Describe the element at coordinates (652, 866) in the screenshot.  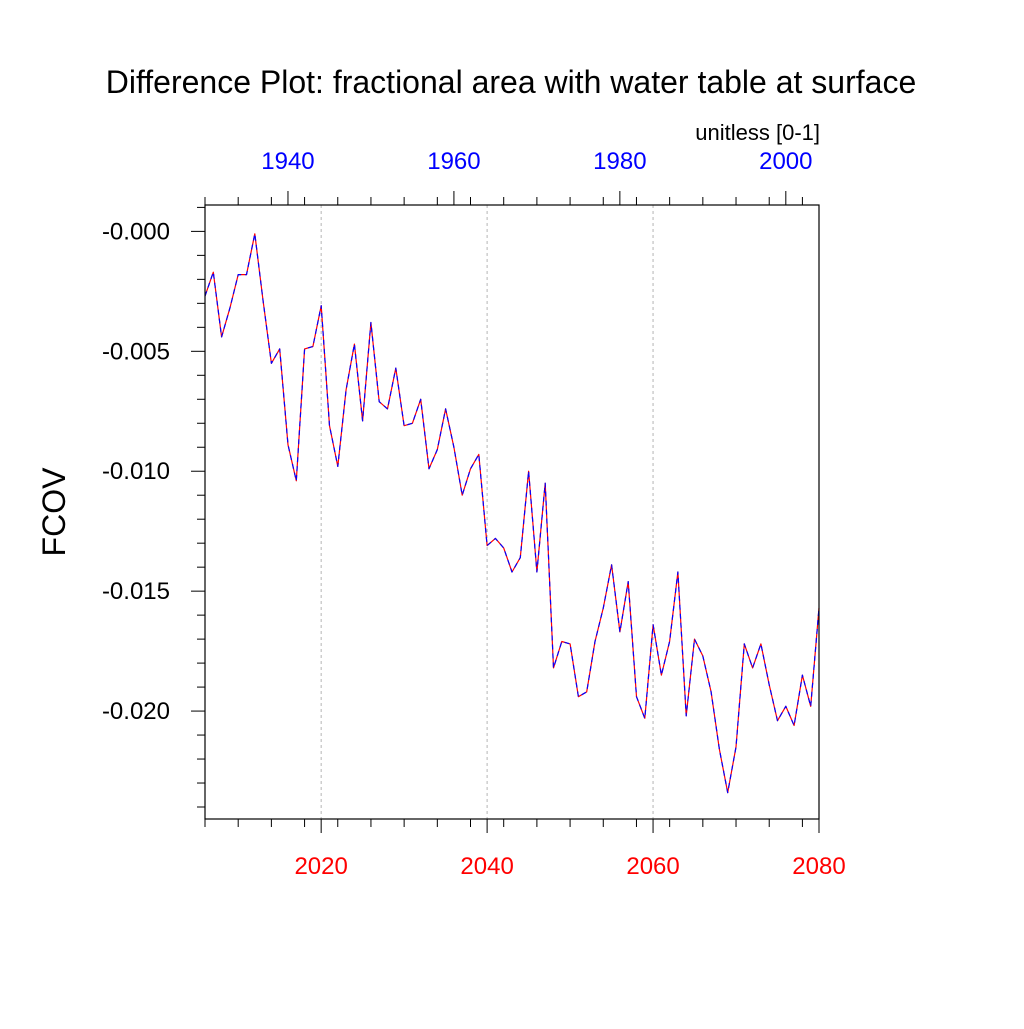
I see `bottom-tick-label-2060: 2060` at that location.